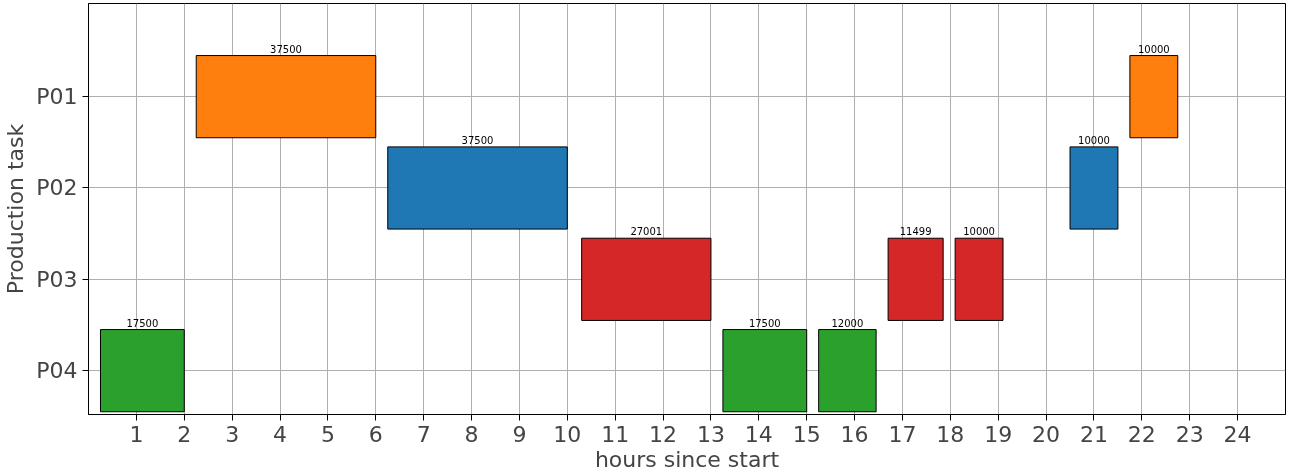 Image resolution: width=1290 pixels, height=474 pixels. Describe the element at coordinates (375, 434) in the screenshot. I see `x-tick-label: 6` at that location.